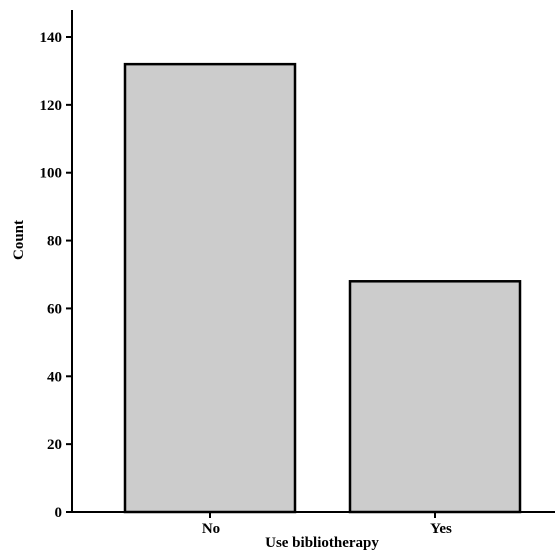 This screenshot has height=550, width=560. I want to click on y-tick-label: 0, so click(59, 513).